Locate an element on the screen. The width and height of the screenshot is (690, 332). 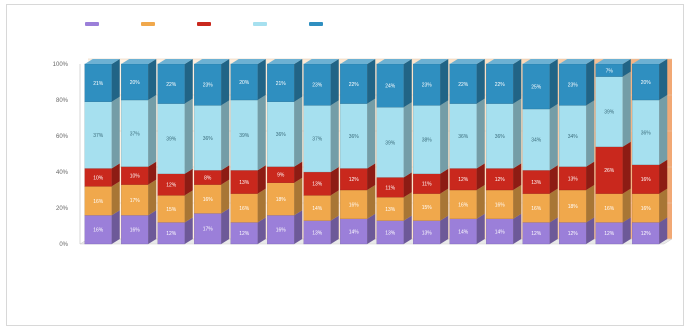
data-label: 39% is located at coordinates (390, 143).